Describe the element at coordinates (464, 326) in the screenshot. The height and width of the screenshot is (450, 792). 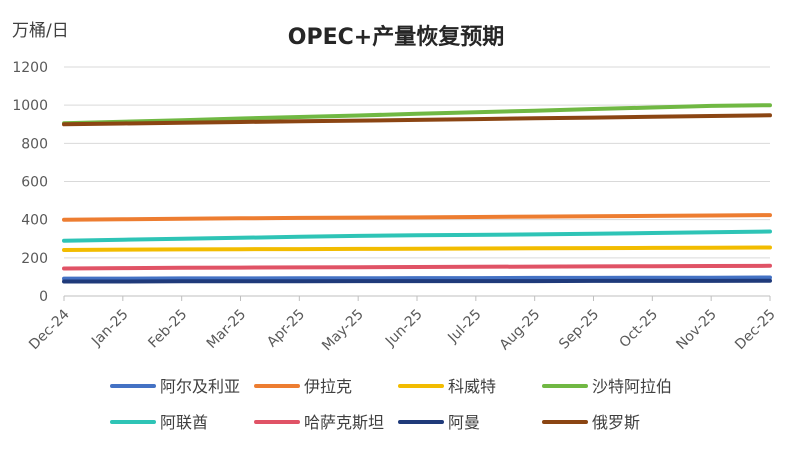
I see `x-tick-label: Jul-25` at that location.